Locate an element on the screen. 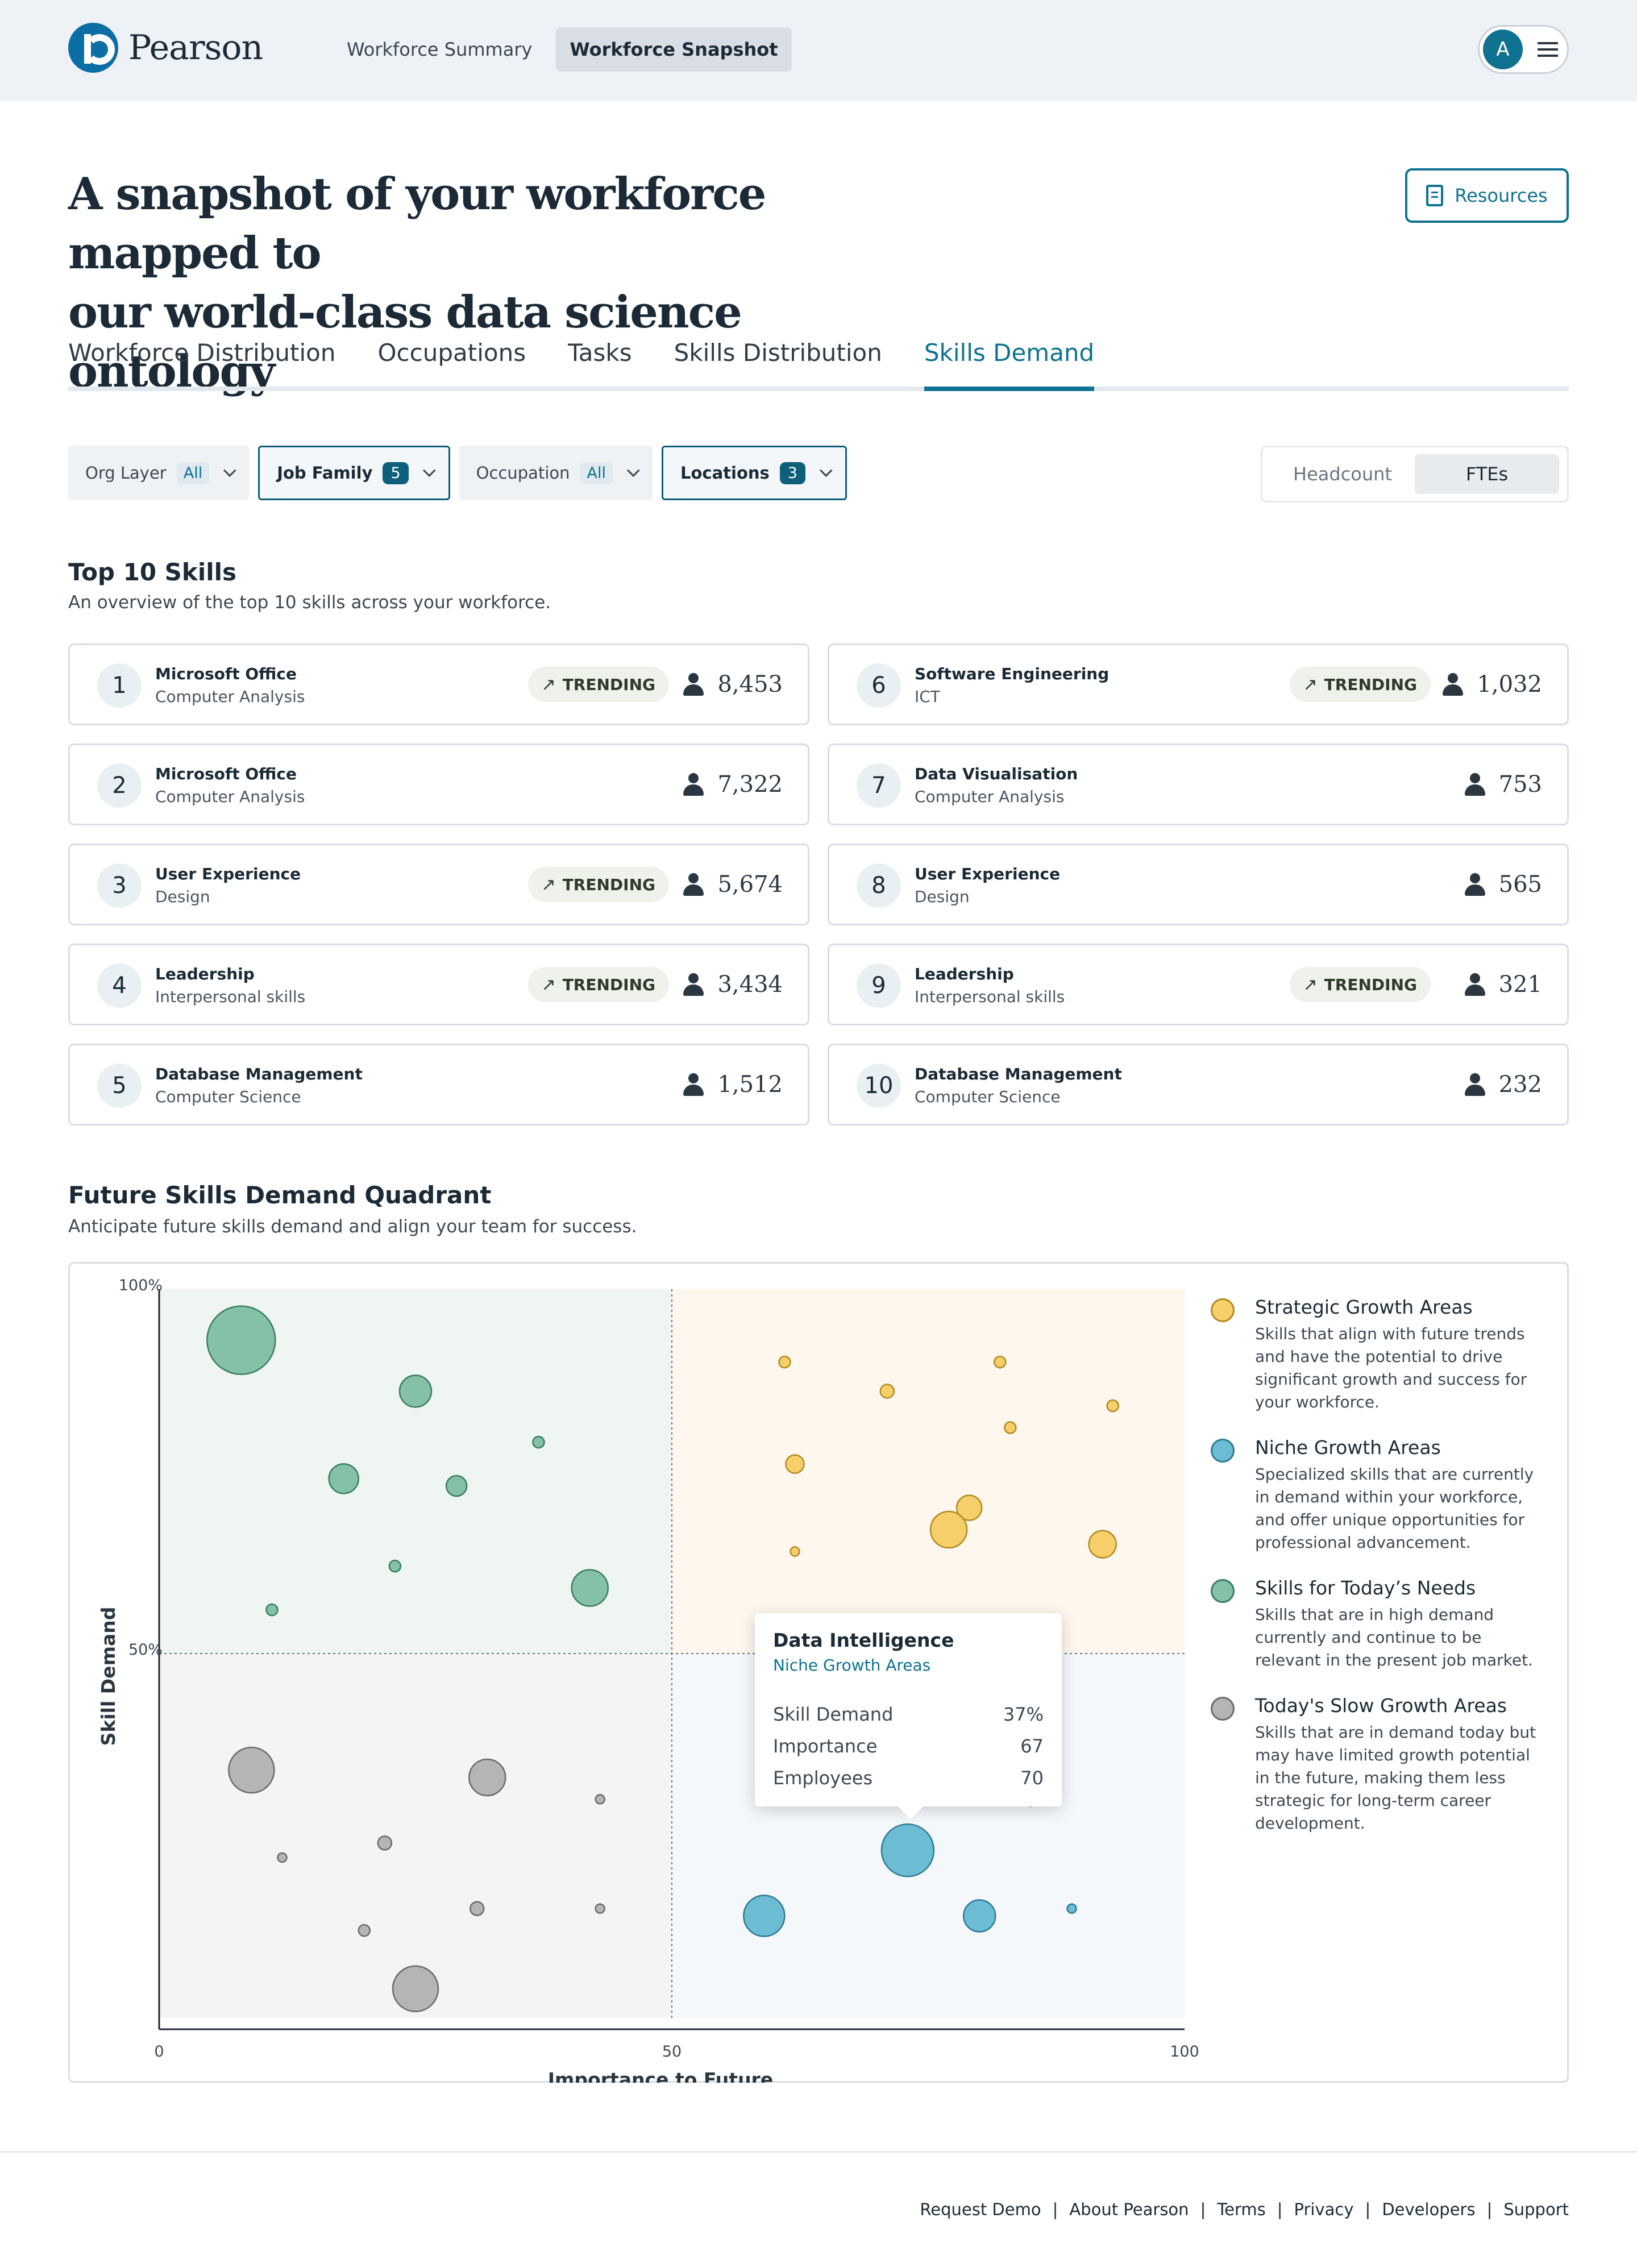  quadrant-bg-strategic is located at coordinates (929, 1471).